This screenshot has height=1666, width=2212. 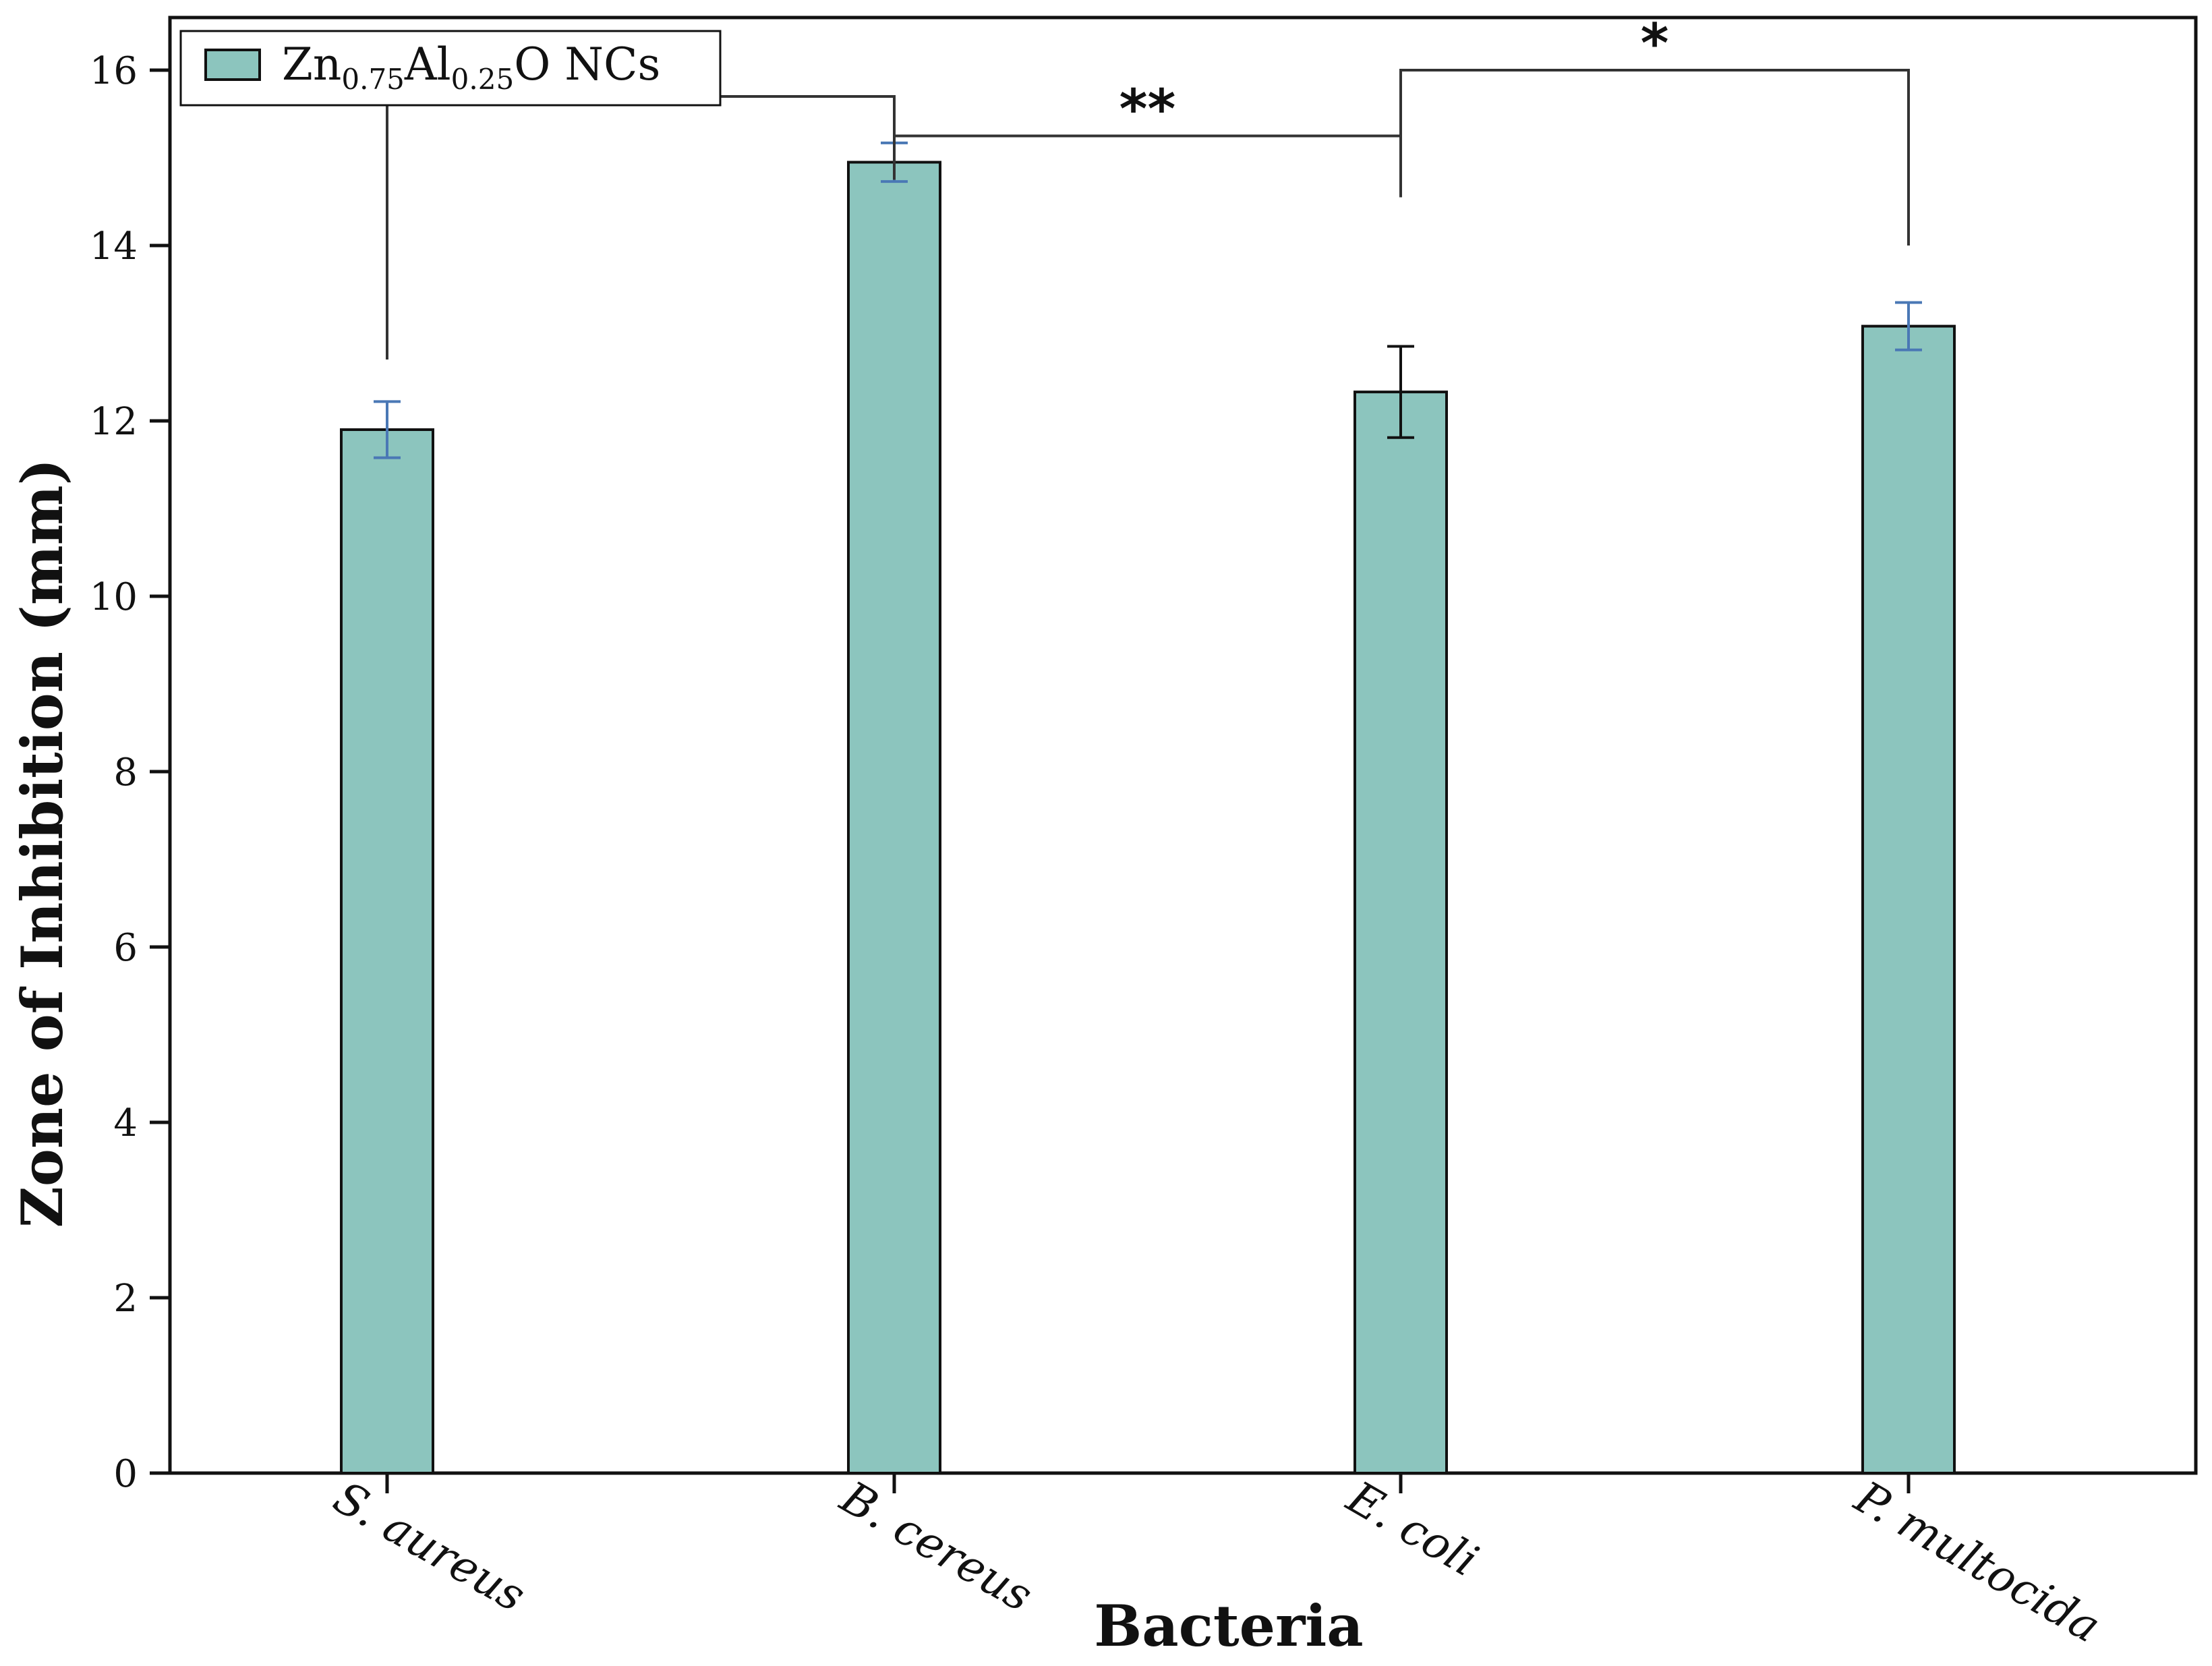 I want to click on significance-label: **, so click(x=1147, y=109).